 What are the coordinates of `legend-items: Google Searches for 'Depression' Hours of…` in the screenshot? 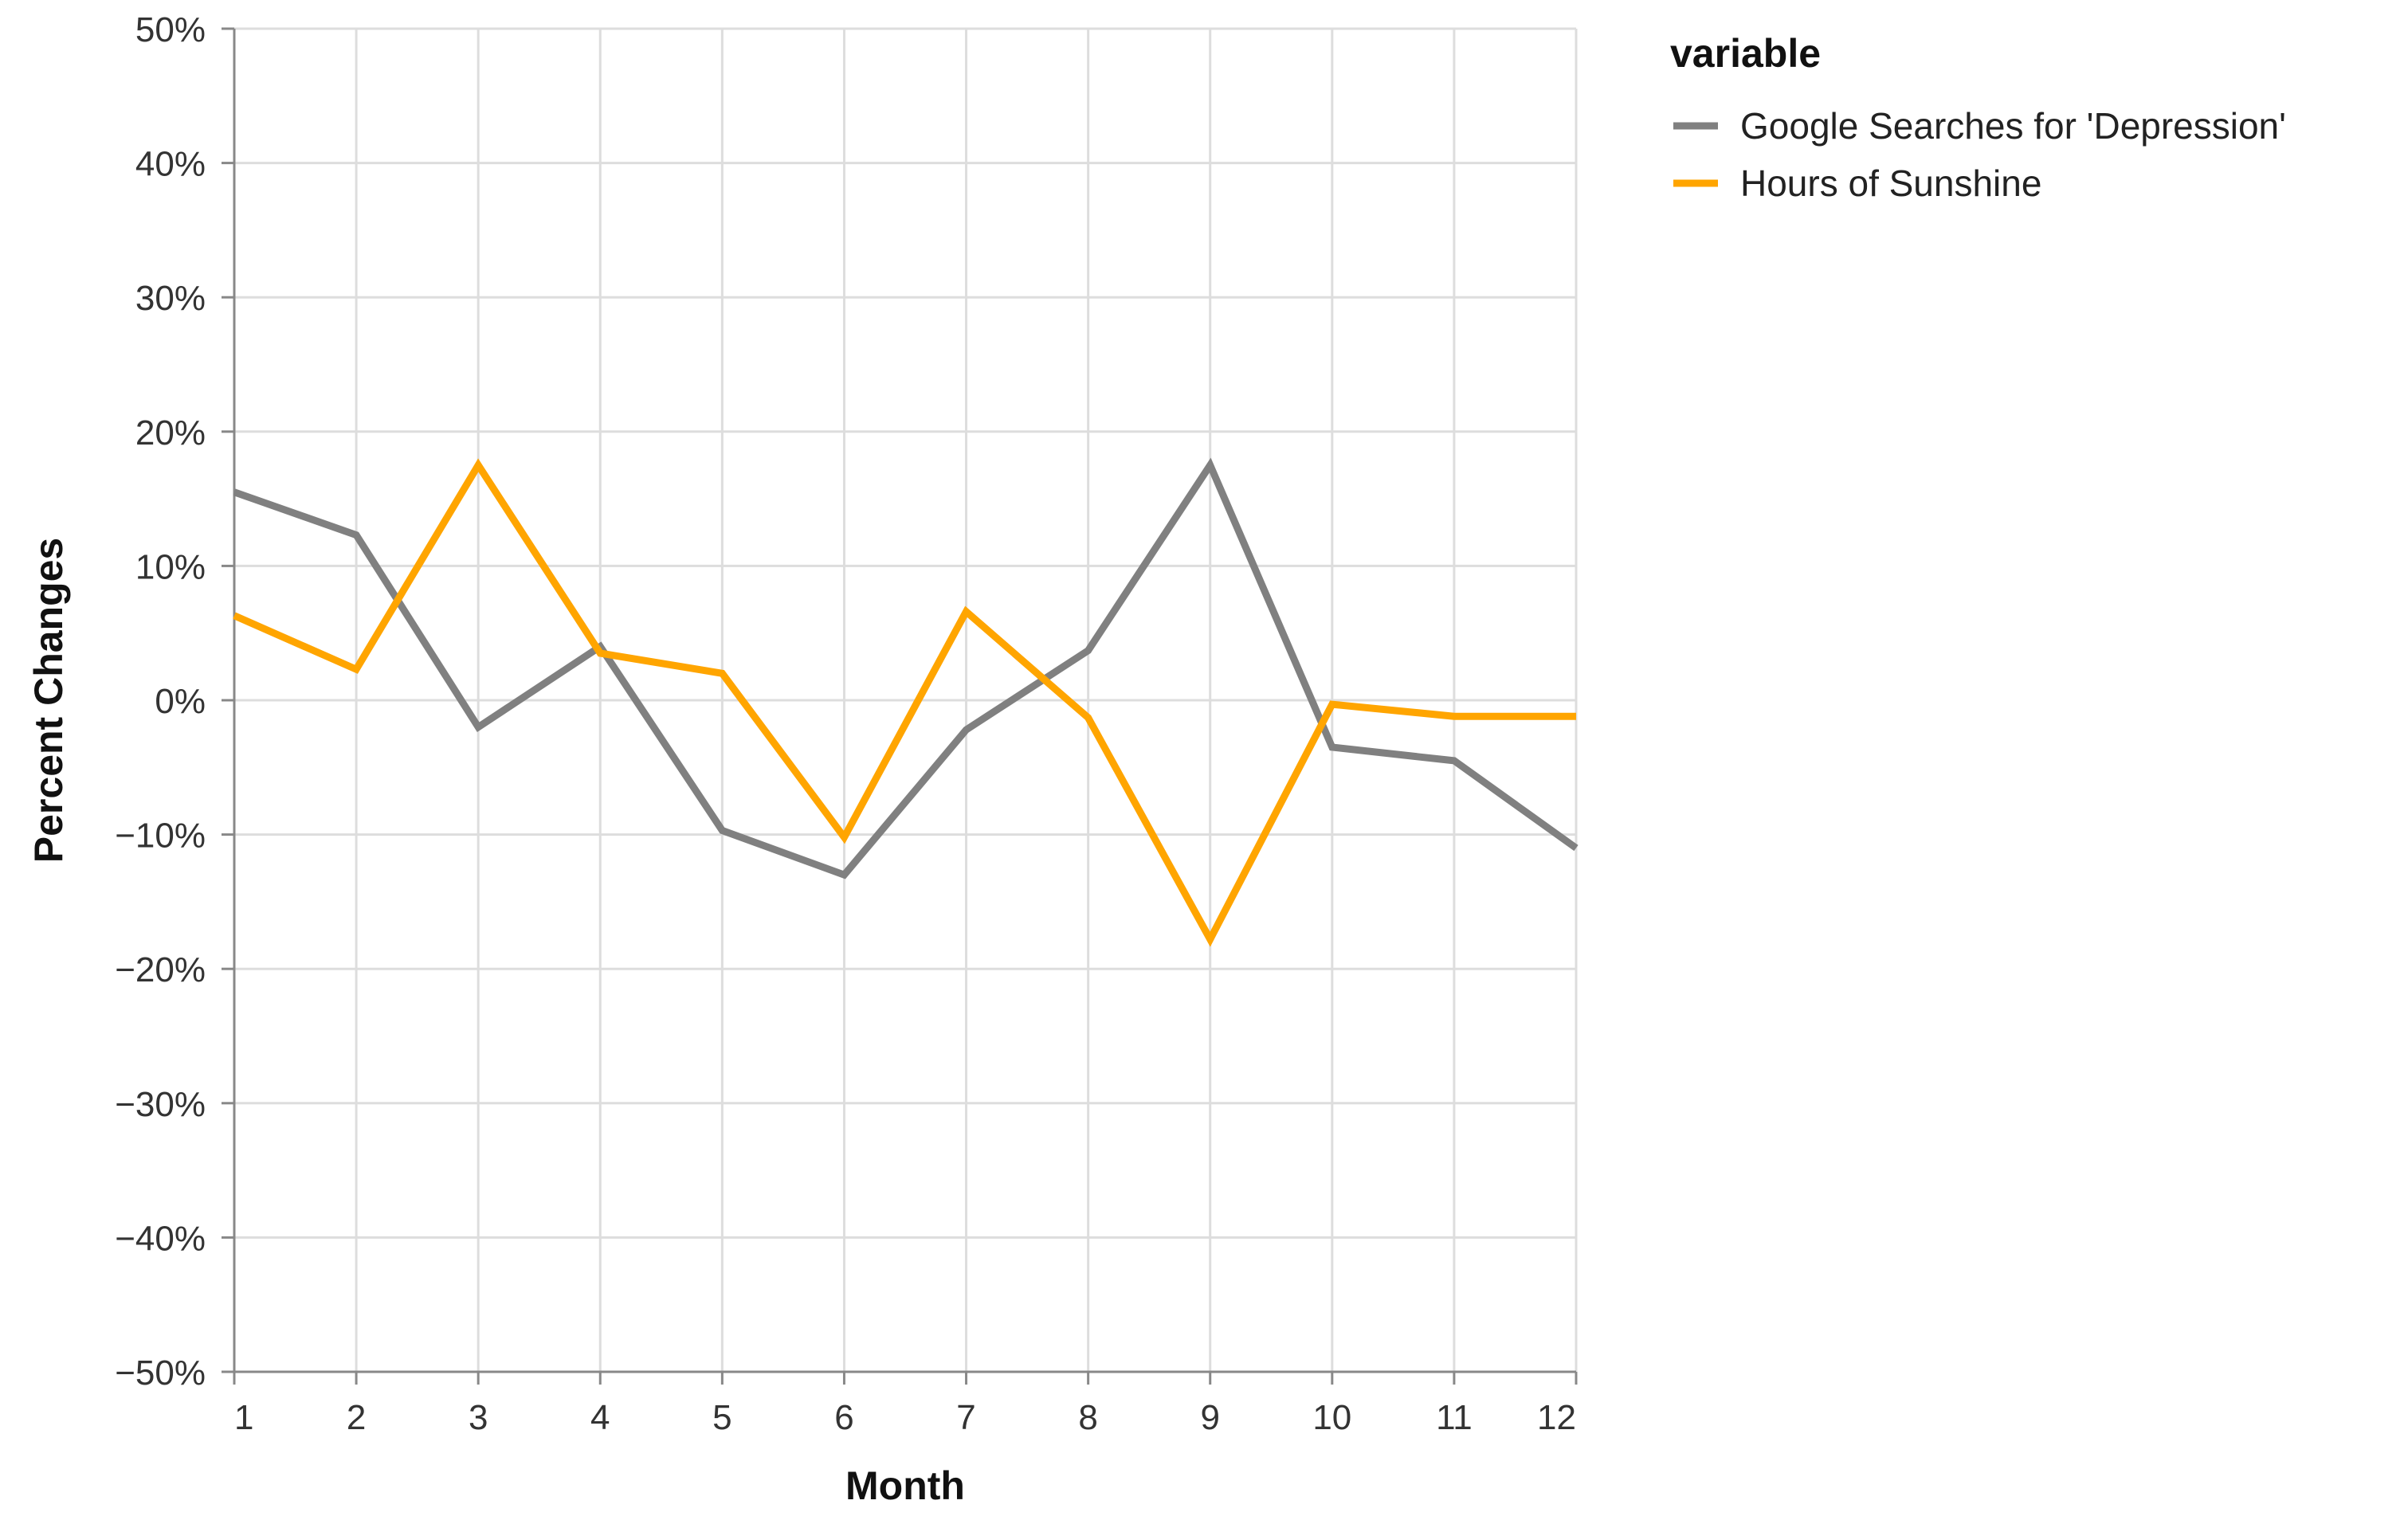 It's located at (1979, 154).